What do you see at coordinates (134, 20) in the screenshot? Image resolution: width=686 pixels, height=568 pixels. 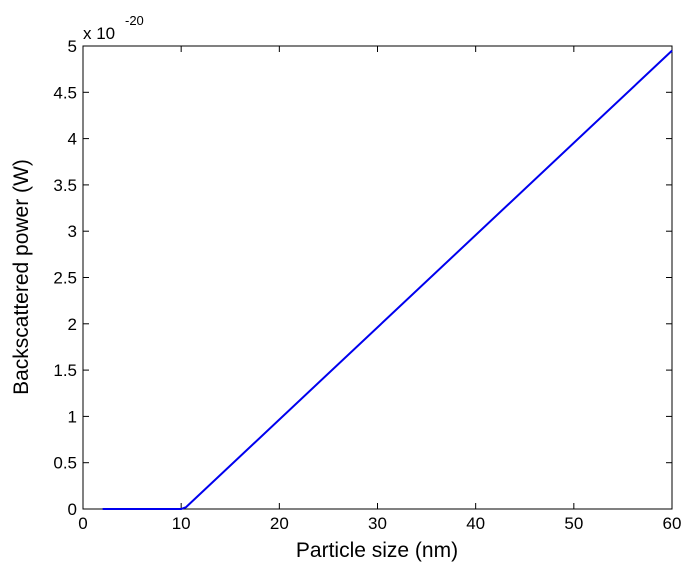 I see `y-exponent-power: -20` at bounding box center [134, 20].